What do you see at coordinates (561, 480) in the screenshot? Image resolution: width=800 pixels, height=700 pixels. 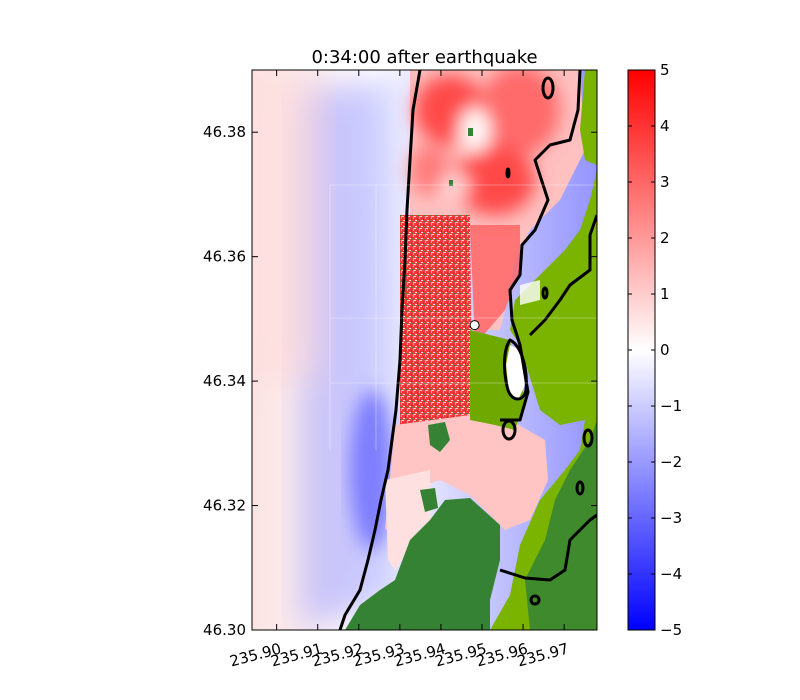 I see `dry-land-dark-east` at bounding box center [561, 480].